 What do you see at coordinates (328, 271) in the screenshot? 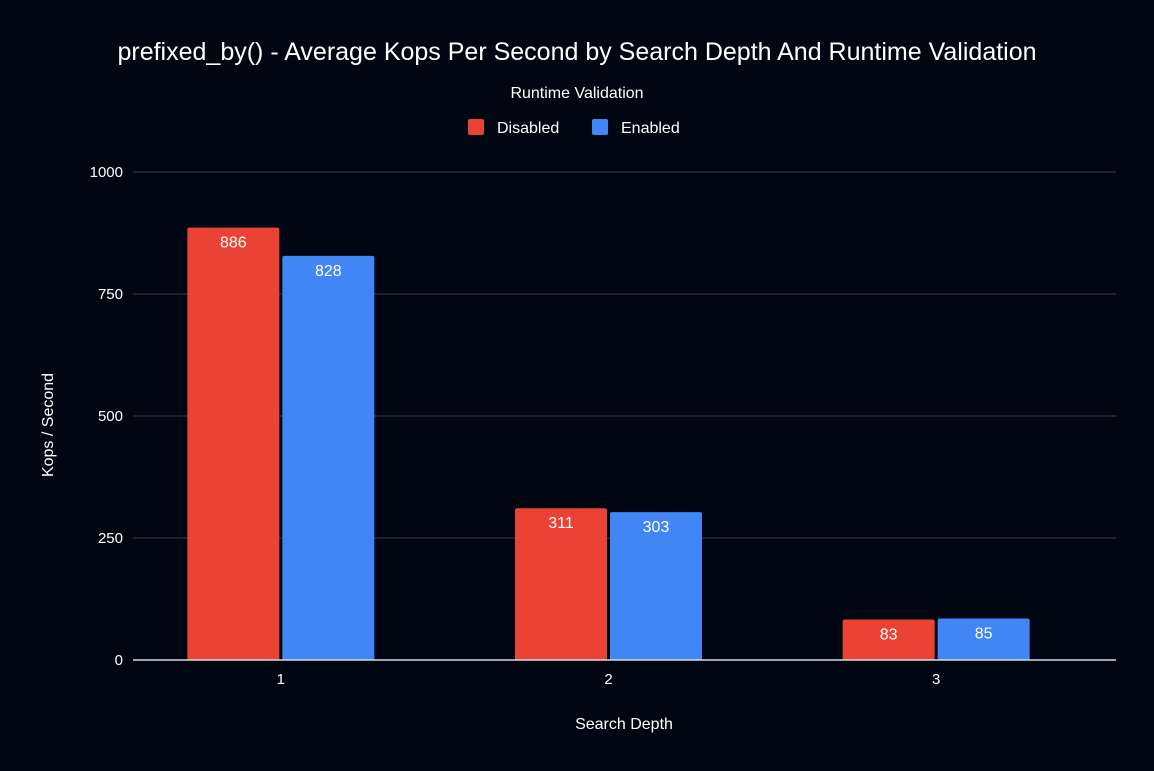
I see `data-label-enabled-1: 828` at bounding box center [328, 271].